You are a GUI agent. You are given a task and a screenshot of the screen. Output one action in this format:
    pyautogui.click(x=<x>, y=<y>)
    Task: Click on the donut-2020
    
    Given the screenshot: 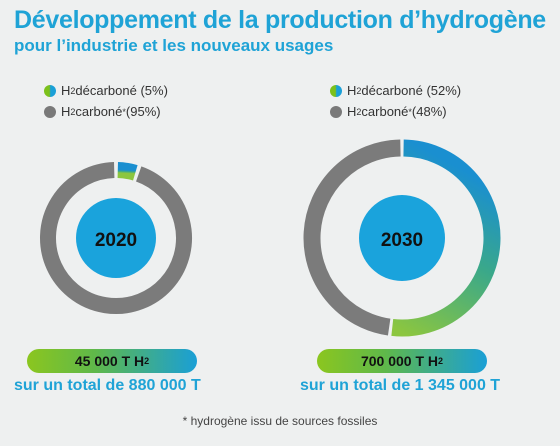 What is the action you would take?
    pyautogui.click(x=116, y=238)
    